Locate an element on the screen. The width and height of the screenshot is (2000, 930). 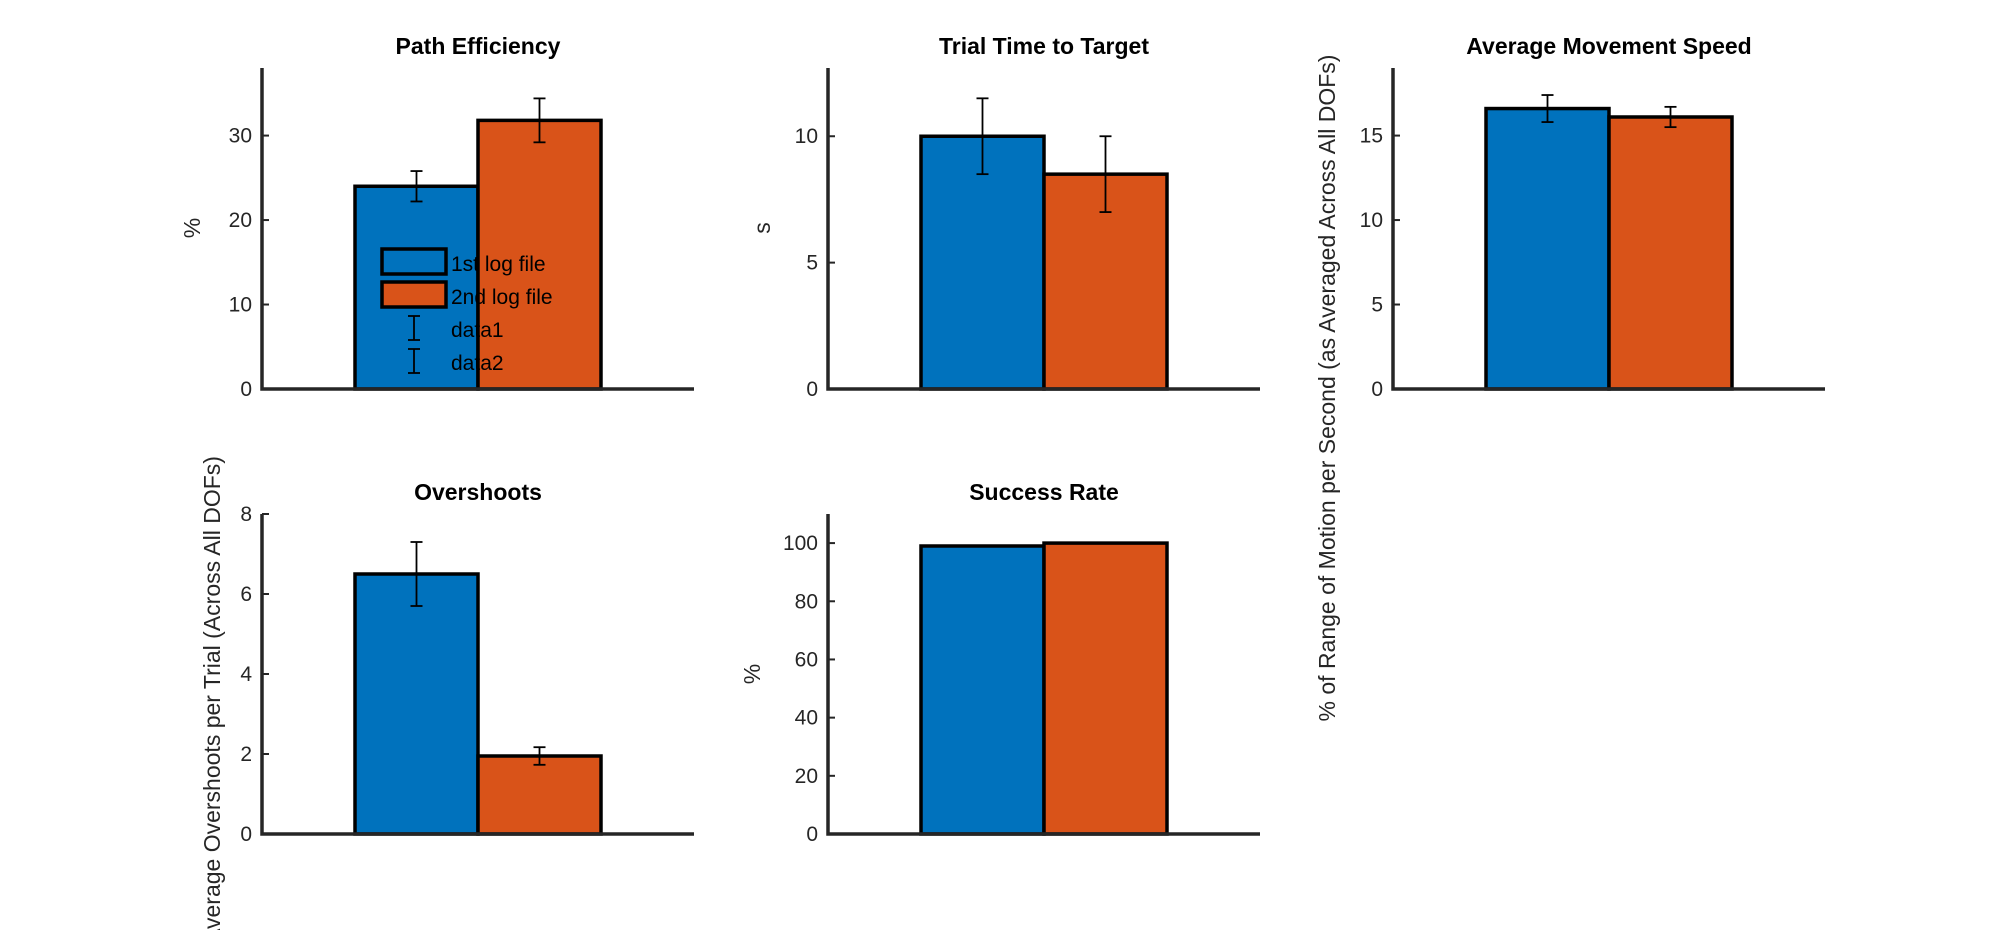
chart-title: Path Efficiency is located at coordinates (478, 46).